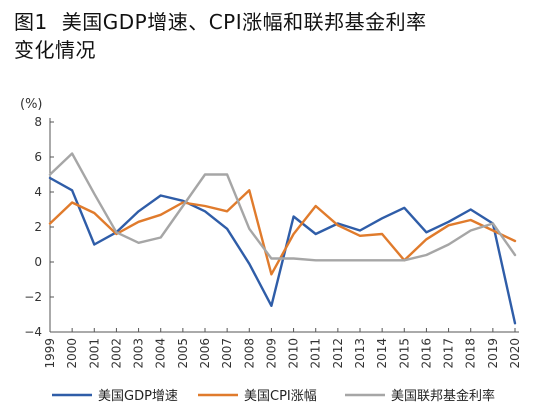  What do you see at coordinates (138, 396) in the screenshot?
I see `legend-label-1: 美国GDP增速` at bounding box center [138, 396].